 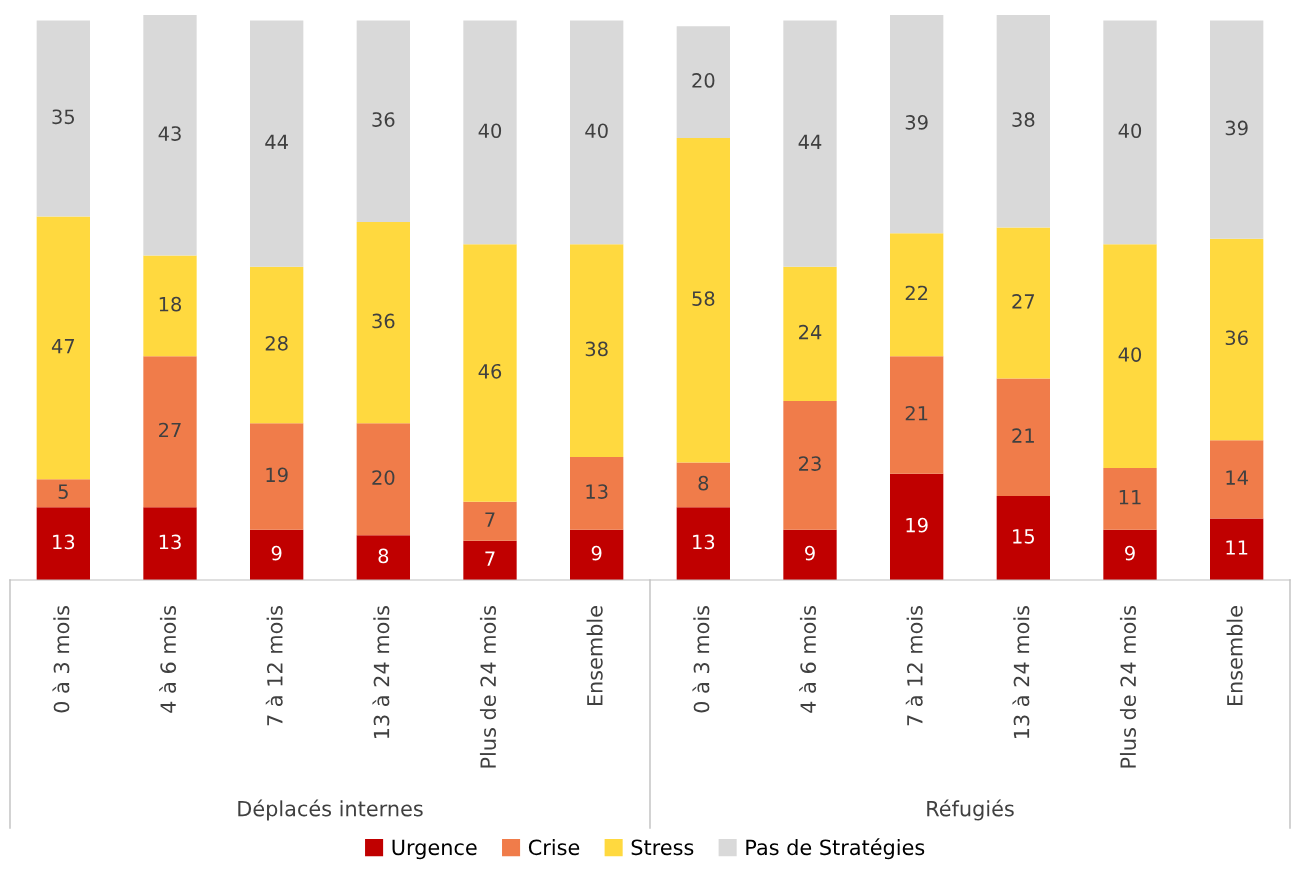 I want to click on data-label: 46, so click(x=490, y=371).